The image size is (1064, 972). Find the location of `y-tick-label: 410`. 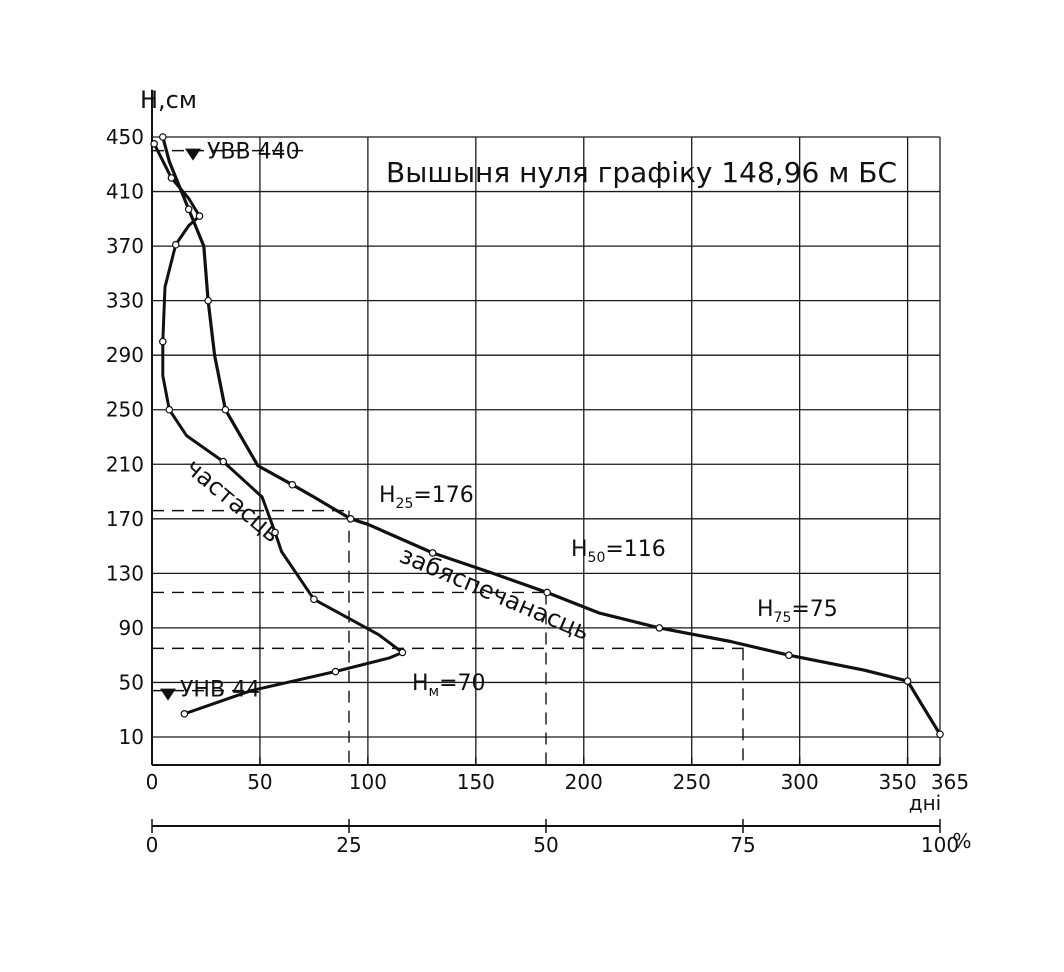

y-tick-label: 410 is located at coordinates (125, 192).